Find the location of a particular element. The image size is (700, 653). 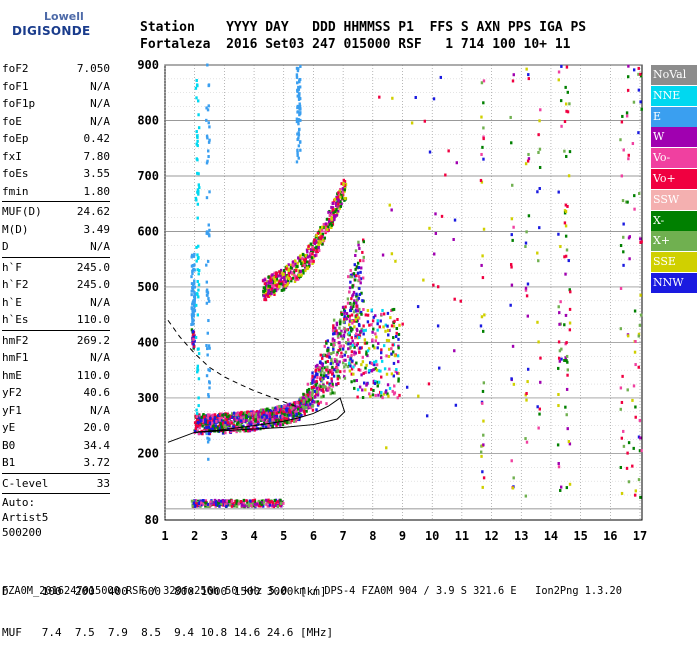

param-name: h`F2 is located at coordinates (15, 284).